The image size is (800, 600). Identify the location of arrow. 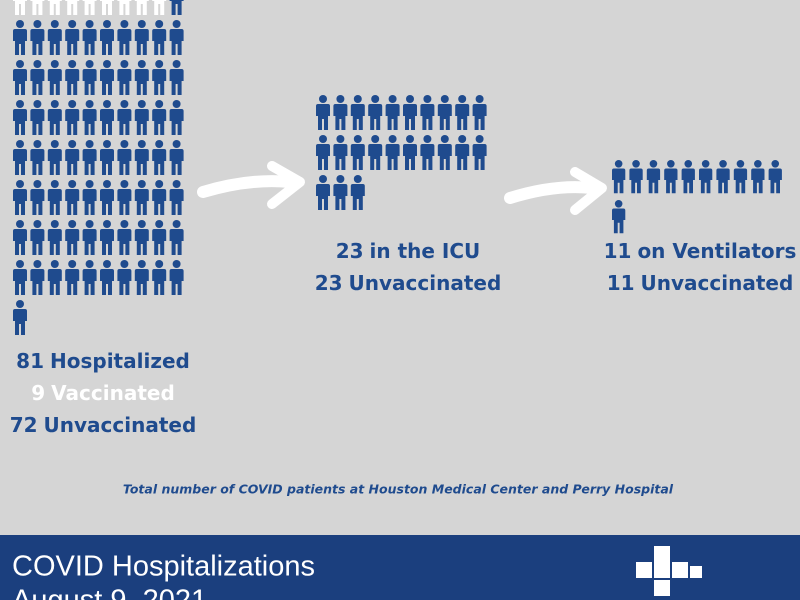
(551, 192).